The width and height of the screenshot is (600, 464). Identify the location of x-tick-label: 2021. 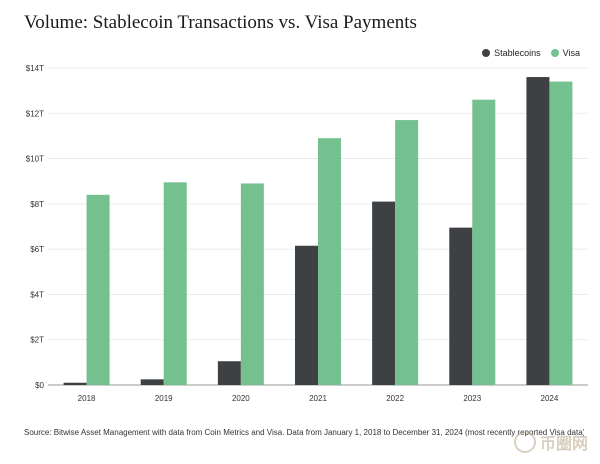
(318, 398).